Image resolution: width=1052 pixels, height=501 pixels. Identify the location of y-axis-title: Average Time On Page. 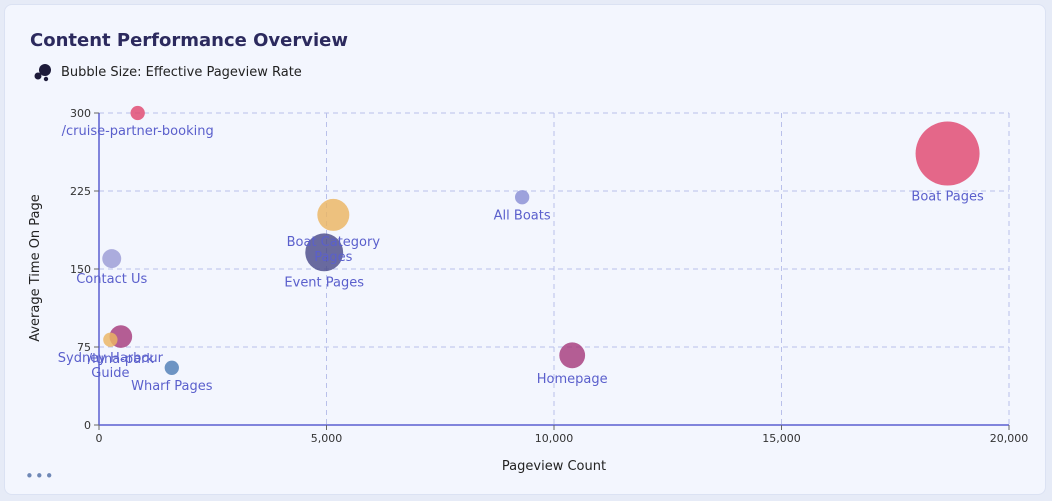
(35, 268).